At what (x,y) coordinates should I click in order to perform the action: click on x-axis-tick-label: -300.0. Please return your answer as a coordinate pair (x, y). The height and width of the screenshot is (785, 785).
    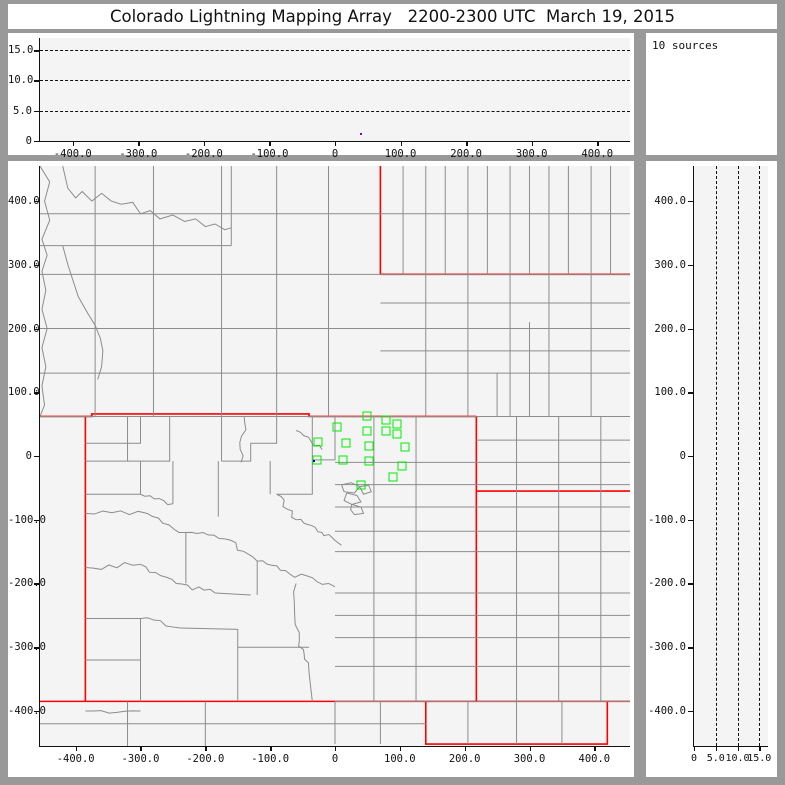
    Looking at the image, I should click on (138, 154).